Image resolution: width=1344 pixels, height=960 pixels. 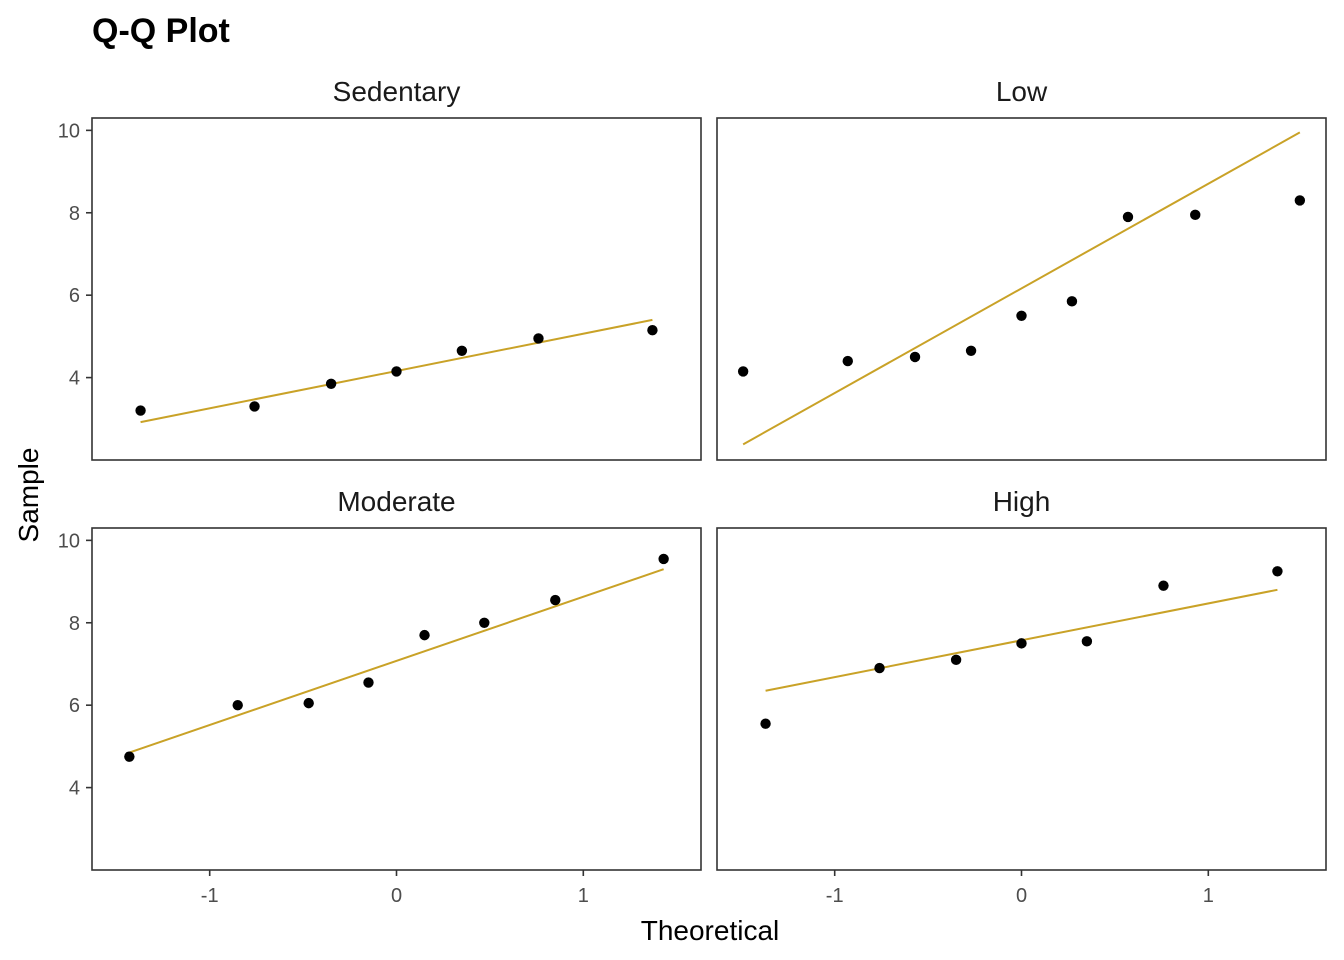 I want to click on chart-title: Q-Q Plot, so click(x=161, y=31).